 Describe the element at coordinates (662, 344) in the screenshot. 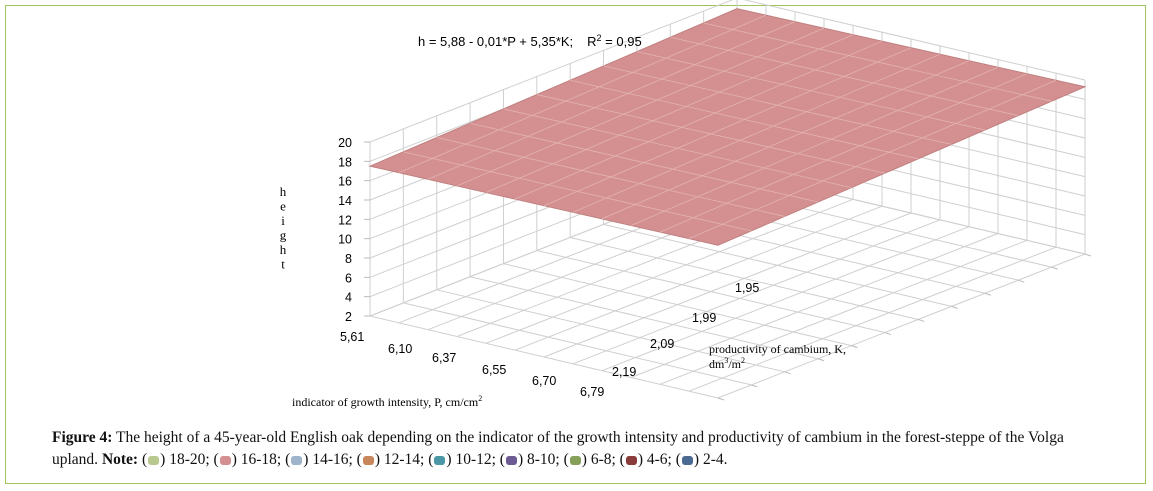

I see `y-tick-label: 2,09` at that location.